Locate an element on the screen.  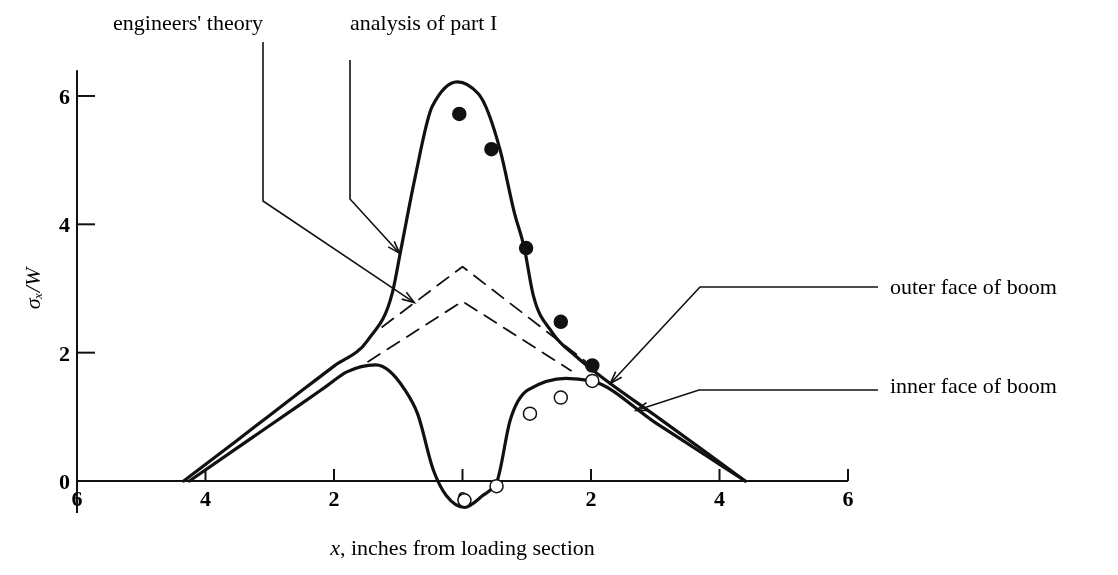
annotation: outer face of boom is located at coordinates (973, 286).